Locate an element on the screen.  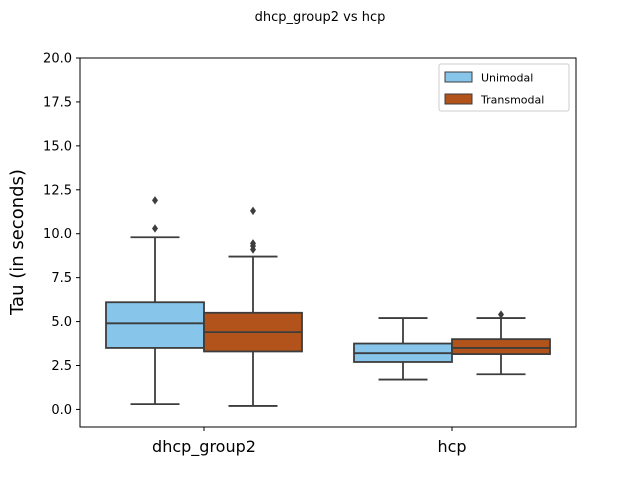
chart-title: dhcp_group2 vs hcp is located at coordinates (320, 17).